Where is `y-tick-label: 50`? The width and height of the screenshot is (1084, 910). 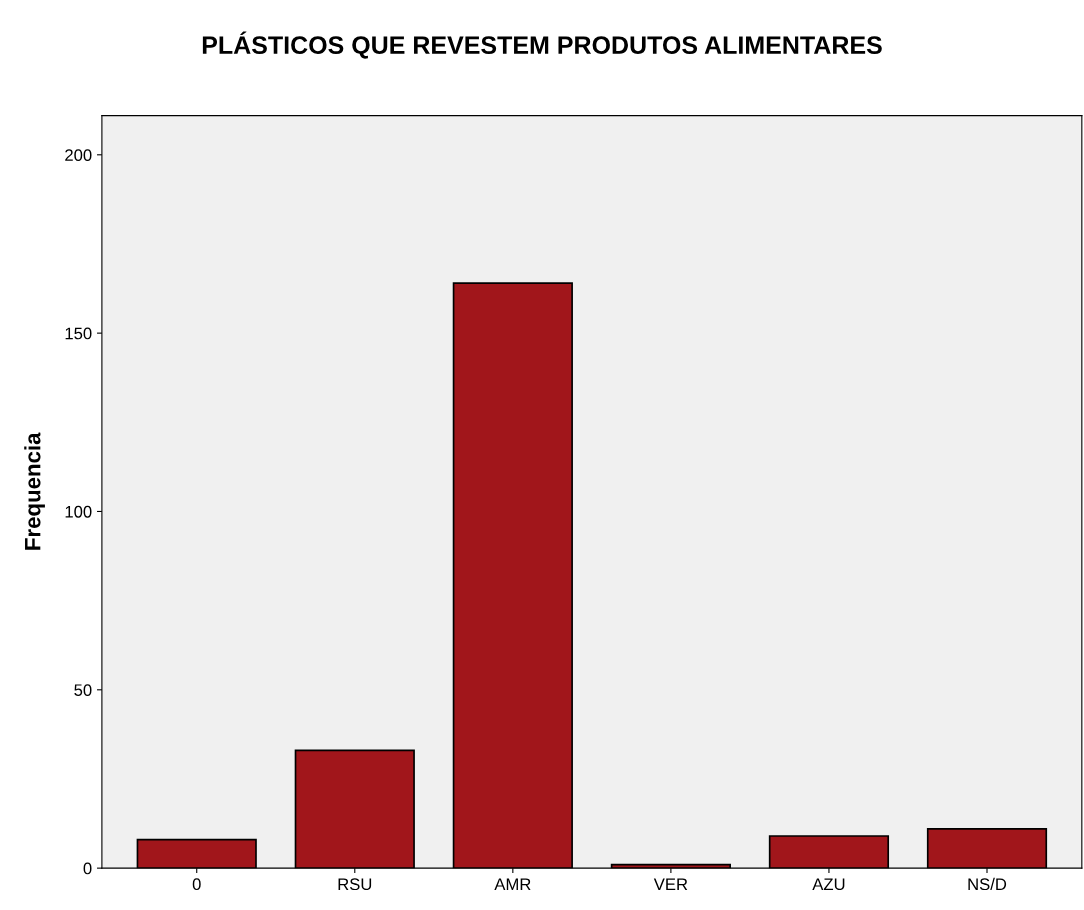 y-tick-label: 50 is located at coordinates (83, 690).